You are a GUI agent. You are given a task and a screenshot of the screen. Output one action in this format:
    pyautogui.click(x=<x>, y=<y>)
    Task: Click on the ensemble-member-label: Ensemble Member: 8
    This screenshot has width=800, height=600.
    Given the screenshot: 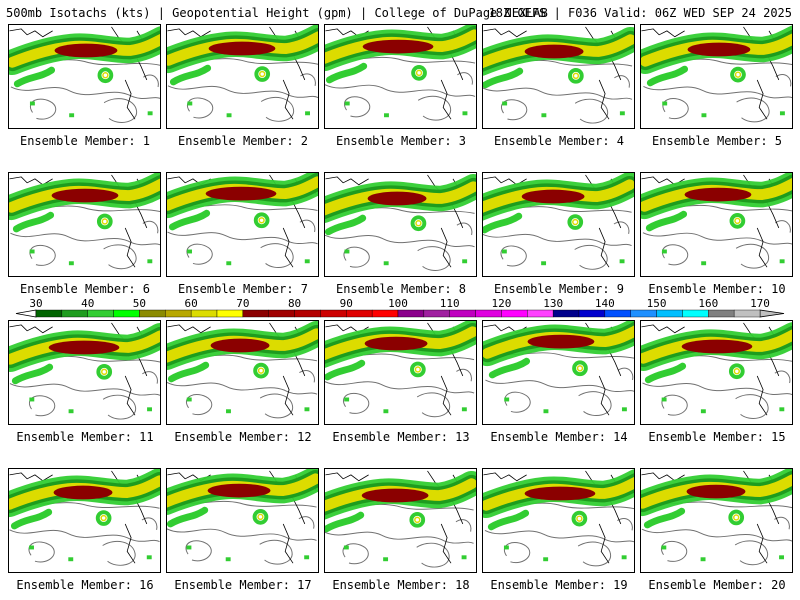 What is the action you would take?
    pyautogui.click(x=401, y=289)
    